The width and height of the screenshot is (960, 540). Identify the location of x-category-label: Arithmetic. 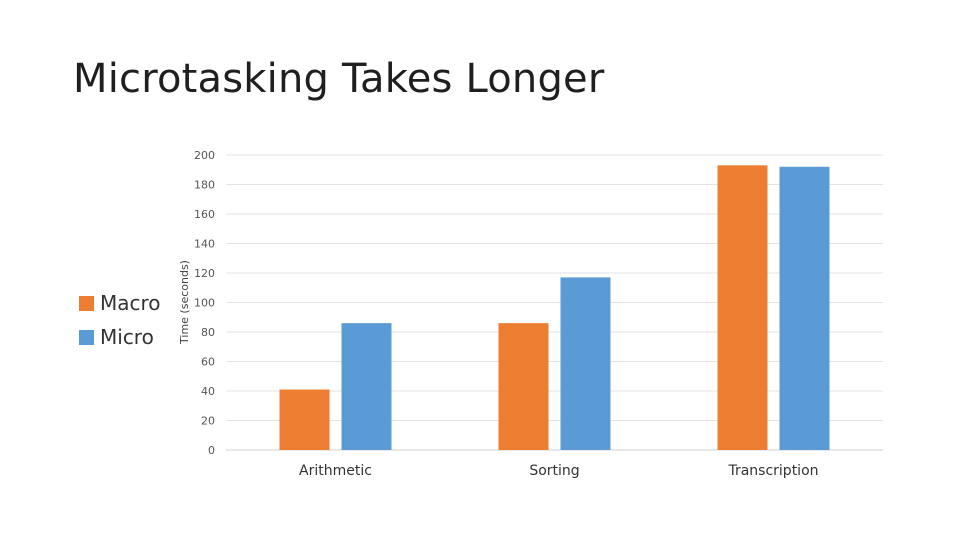
(335, 471).